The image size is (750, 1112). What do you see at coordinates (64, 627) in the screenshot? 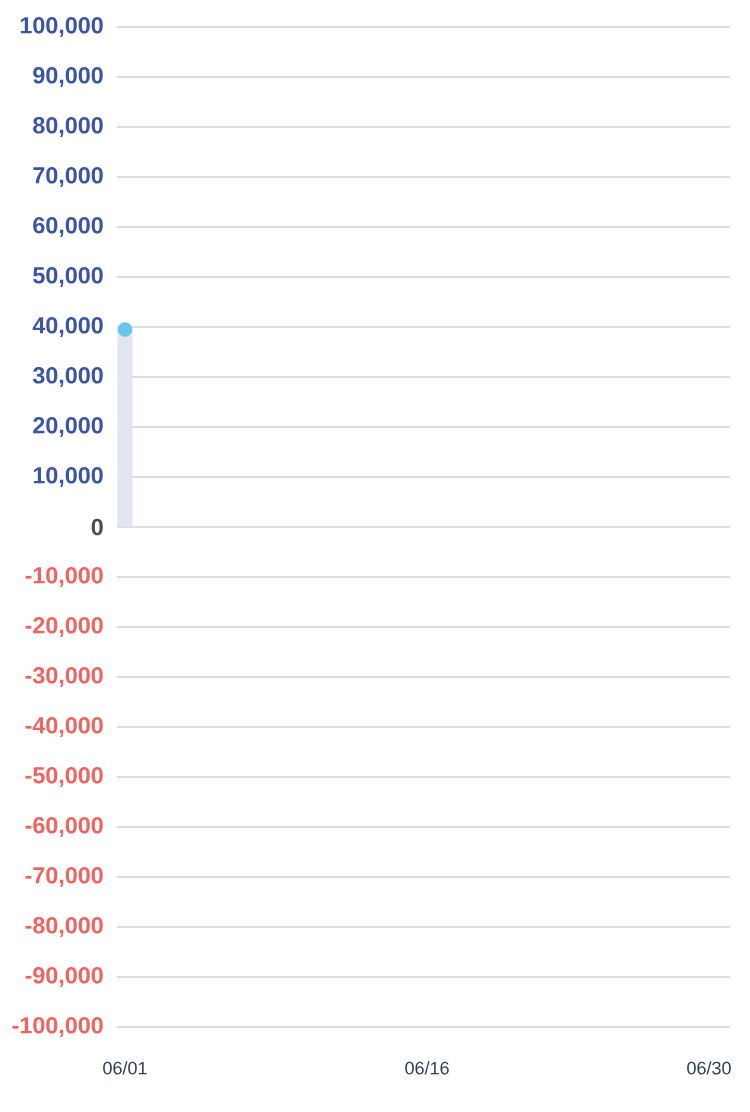
I see `y-tick-label: -20,000` at bounding box center [64, 627].